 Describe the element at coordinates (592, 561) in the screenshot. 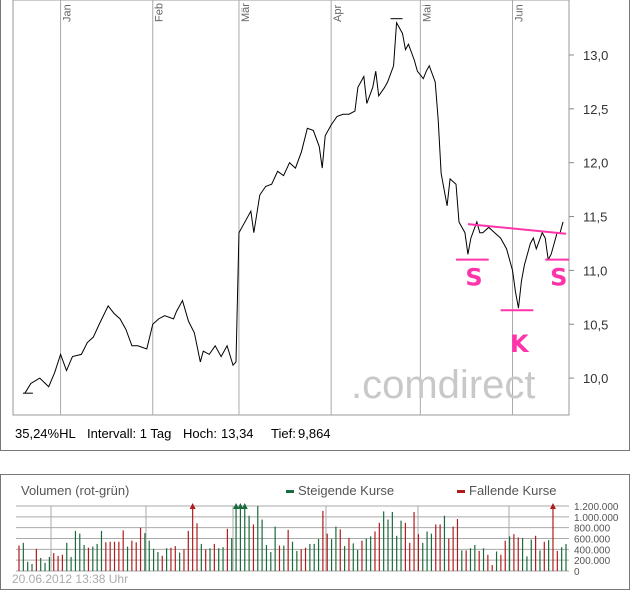

I see `volume-tick-label: 200.000` at that location.